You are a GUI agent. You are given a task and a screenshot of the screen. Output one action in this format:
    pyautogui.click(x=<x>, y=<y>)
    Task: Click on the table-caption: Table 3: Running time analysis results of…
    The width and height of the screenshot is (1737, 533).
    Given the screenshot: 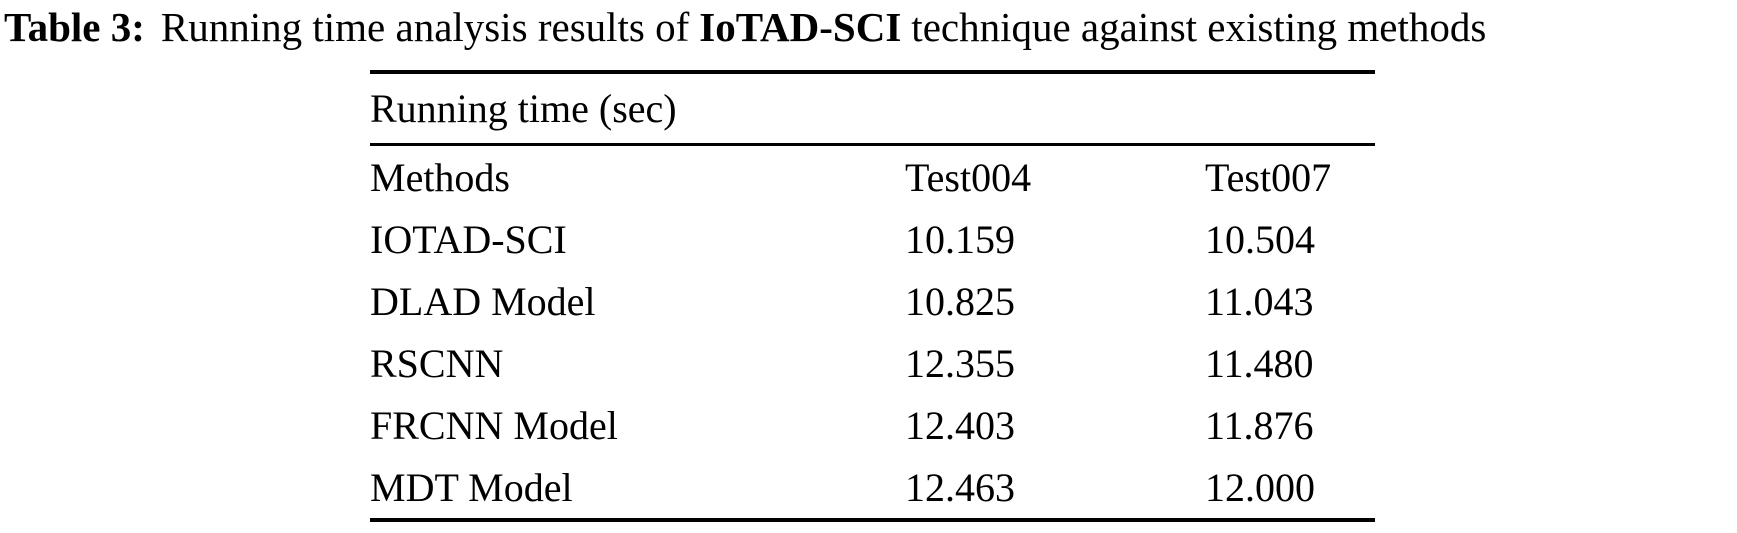 What is the action you would take?
    pyautogui.click(x=745, y=27)
    